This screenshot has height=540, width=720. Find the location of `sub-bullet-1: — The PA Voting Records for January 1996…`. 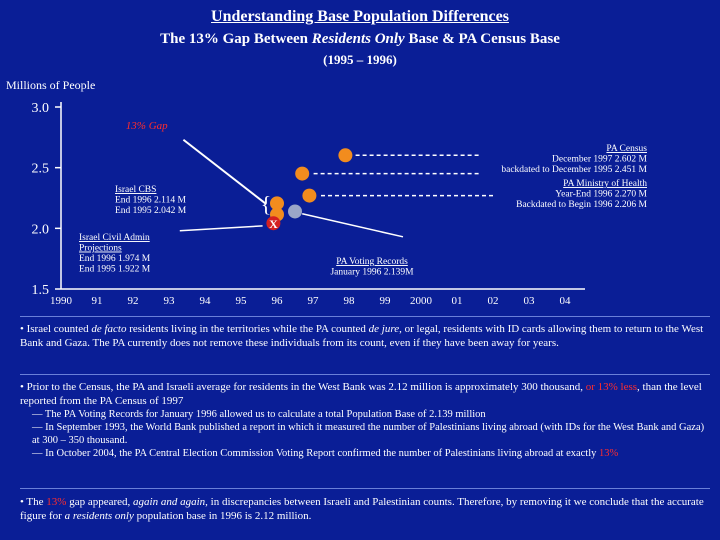

sub-bullet-1: — The PA Voting Records for January 1996… is located at coordinates (365, 414).